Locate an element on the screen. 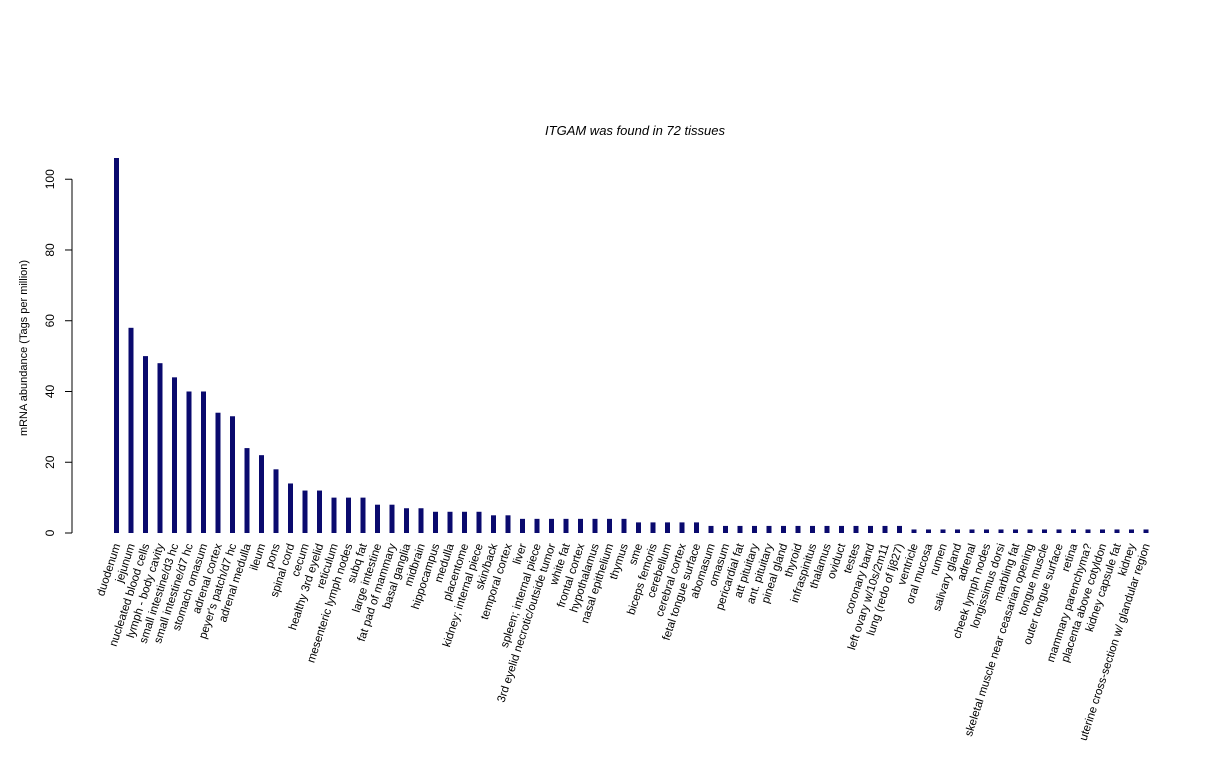 The height and width of the screenshot is (768, 1224). y-axis-label: mRNA abundance (Tags per million) is located at coordinates (24, 348).